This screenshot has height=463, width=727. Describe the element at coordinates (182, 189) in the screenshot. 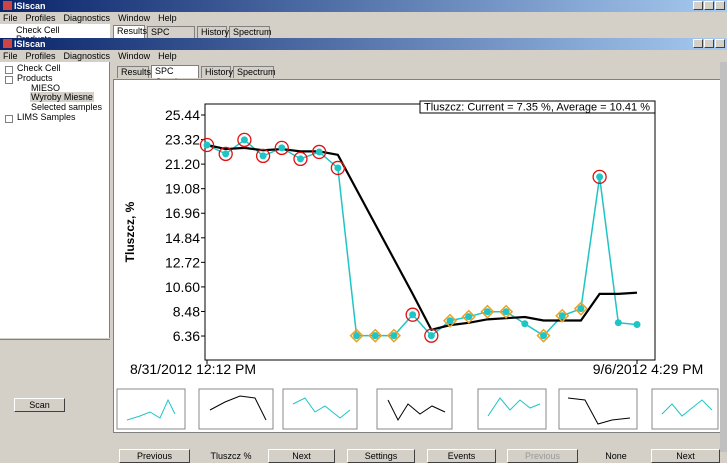

I see `y-tick-label: 19.08` at that location.